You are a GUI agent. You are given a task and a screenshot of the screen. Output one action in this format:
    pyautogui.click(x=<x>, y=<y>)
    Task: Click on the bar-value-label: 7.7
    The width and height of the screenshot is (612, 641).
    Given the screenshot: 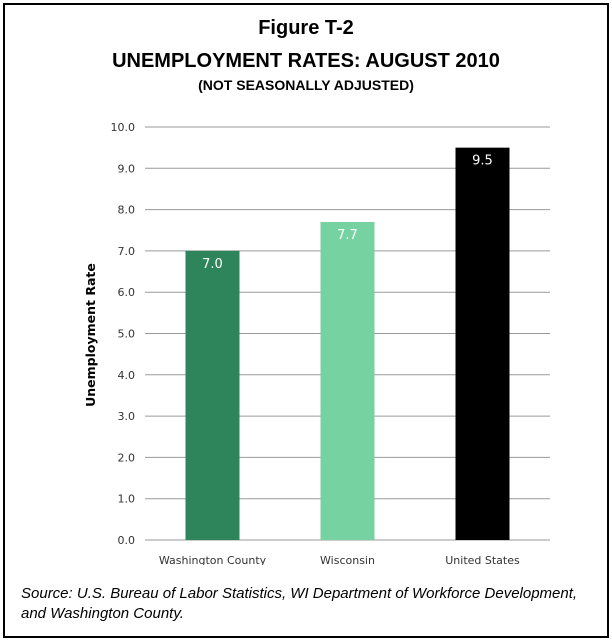 What is the action you would take?
    pyautogui.click(x=347, y=235)
    